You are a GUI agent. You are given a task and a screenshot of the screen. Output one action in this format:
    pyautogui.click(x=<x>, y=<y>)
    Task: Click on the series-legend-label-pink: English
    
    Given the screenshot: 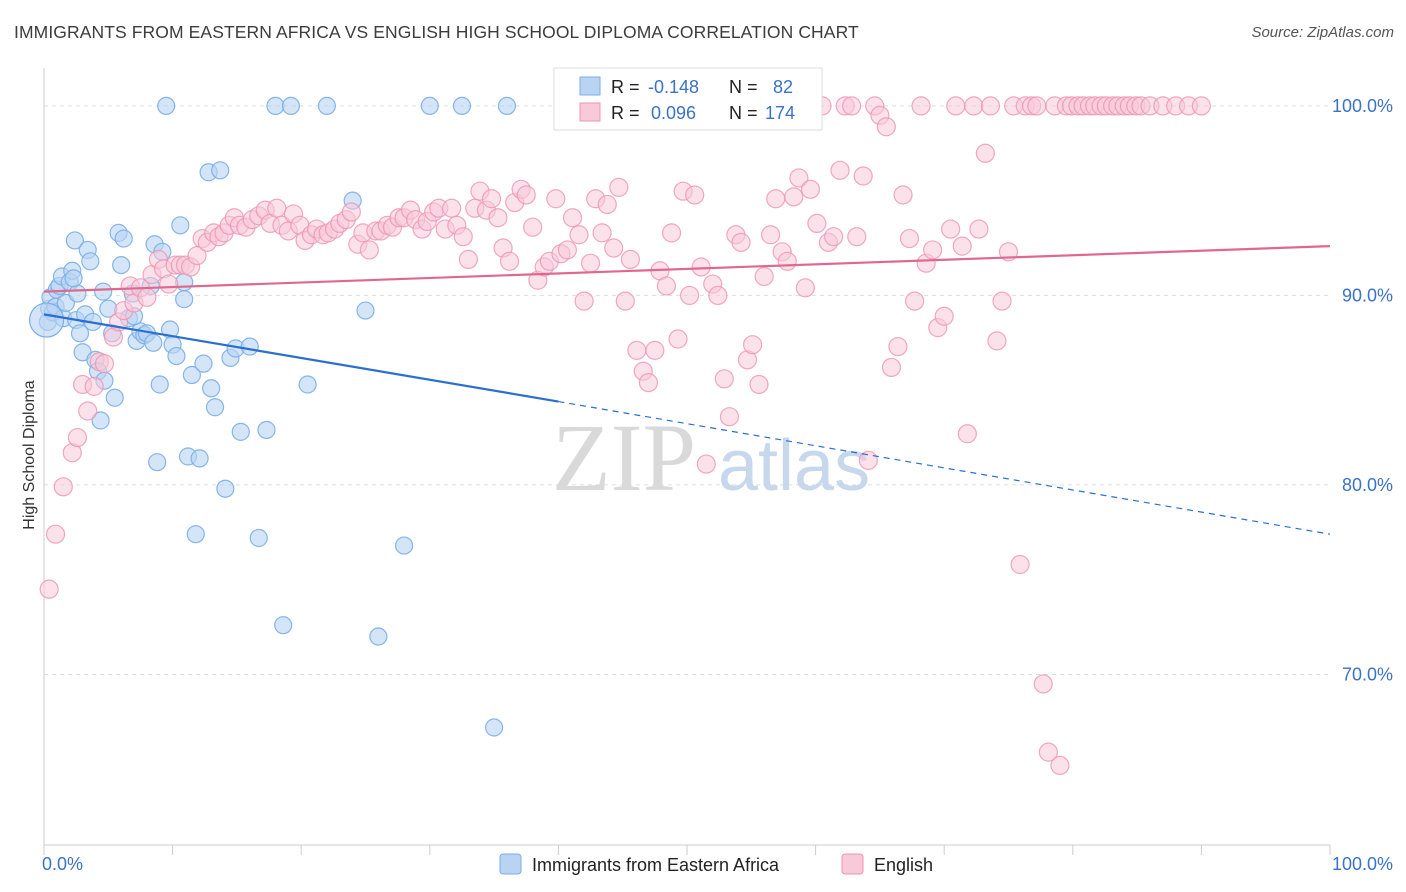 What is the action you would take?
    pyautogui.click(x=903, y=865)
    